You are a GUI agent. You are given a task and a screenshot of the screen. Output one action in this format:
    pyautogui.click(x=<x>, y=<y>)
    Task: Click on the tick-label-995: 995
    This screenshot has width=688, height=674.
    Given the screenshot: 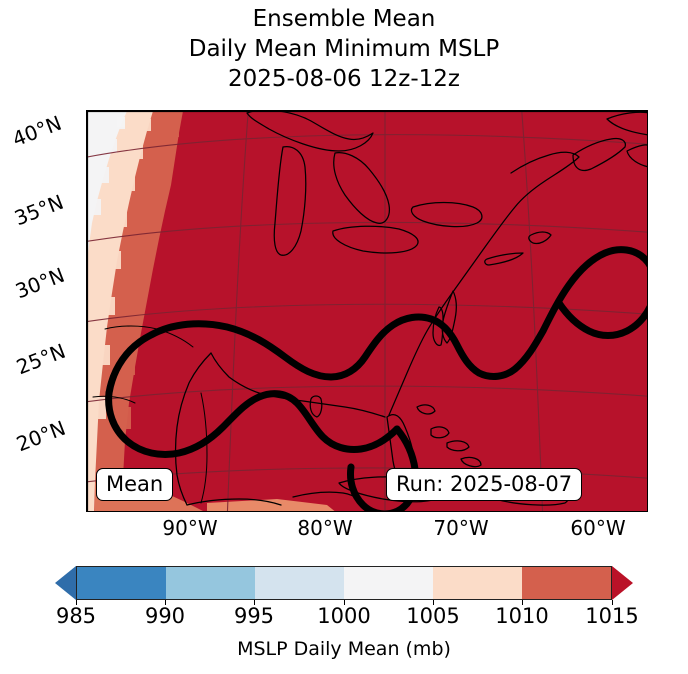 What is the action you would take?
    pyautogui.click(x=254, y=616)
    